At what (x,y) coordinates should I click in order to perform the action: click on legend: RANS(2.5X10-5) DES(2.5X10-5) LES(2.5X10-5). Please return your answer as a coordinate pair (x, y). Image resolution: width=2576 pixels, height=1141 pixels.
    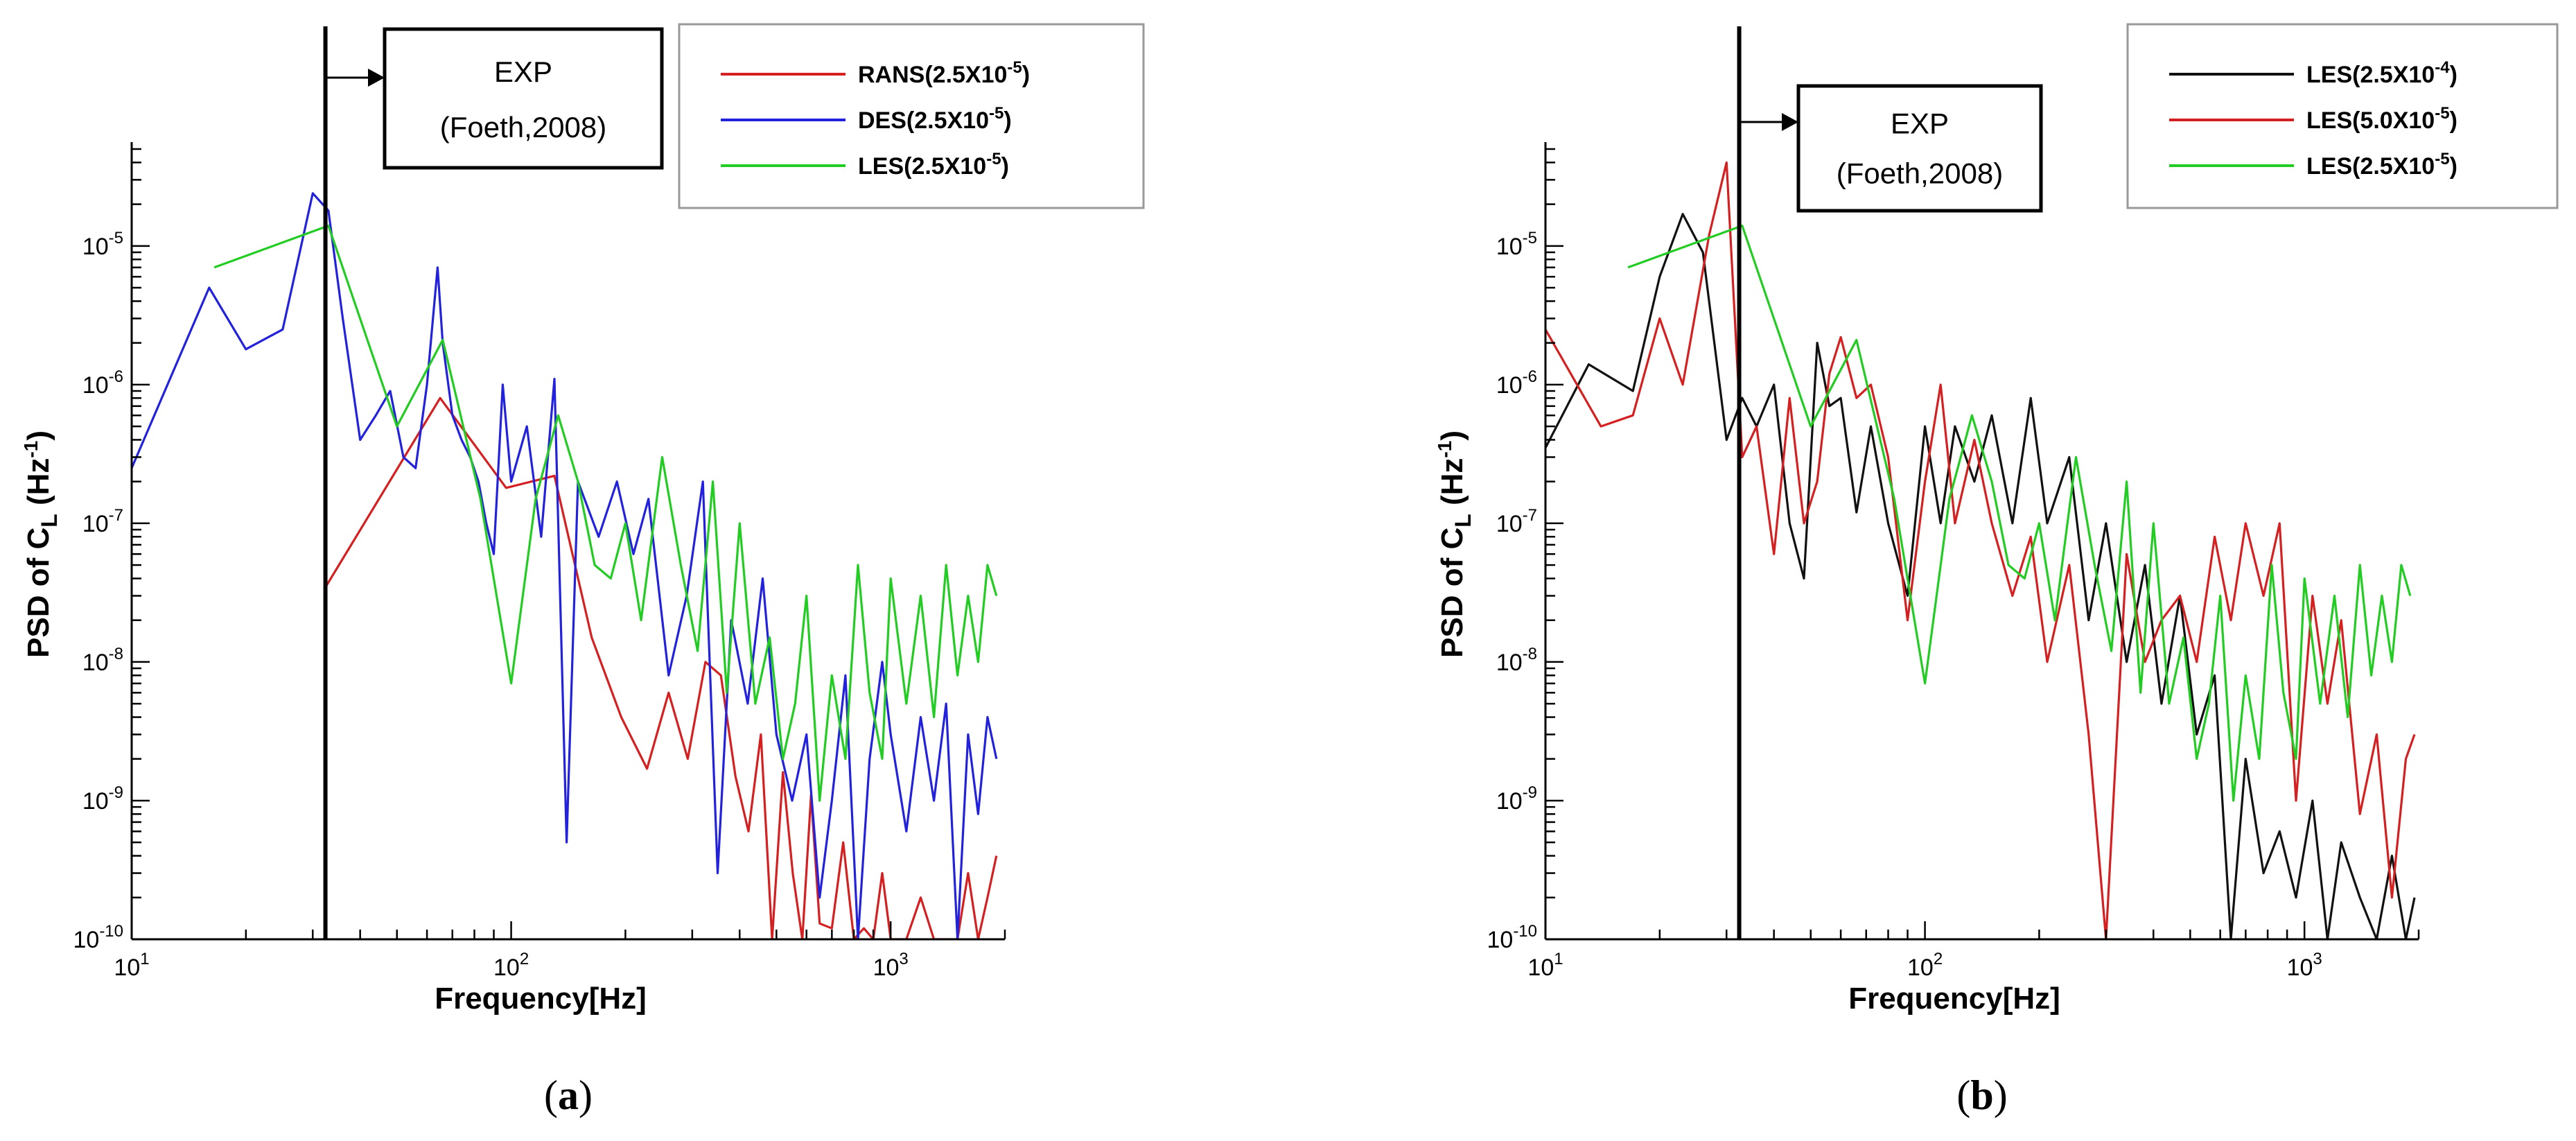
    Looking at the image, I should click on (911, 116).